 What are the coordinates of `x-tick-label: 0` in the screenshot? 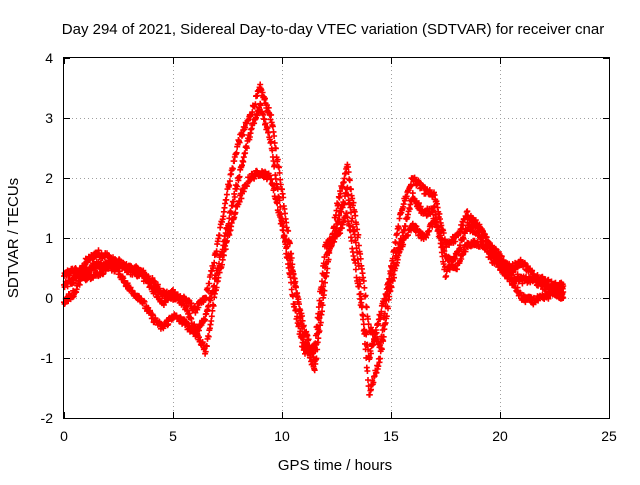 It's located at (64, 436).